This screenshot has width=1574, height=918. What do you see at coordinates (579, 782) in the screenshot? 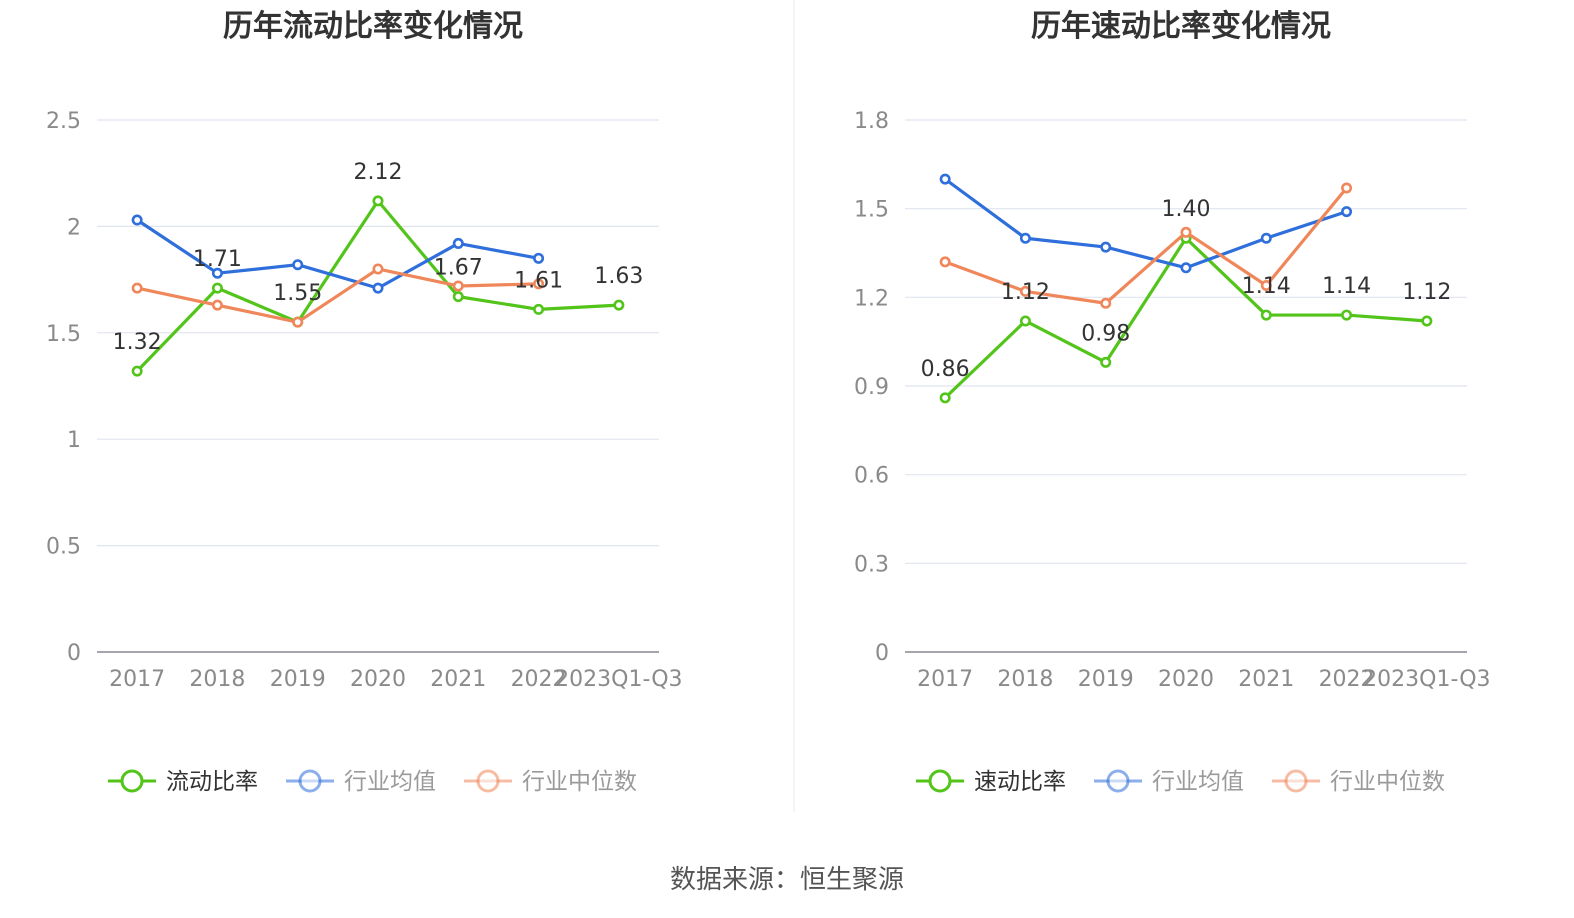
I see `legend-label: 行业中位数` at bounding box center [579, 782].